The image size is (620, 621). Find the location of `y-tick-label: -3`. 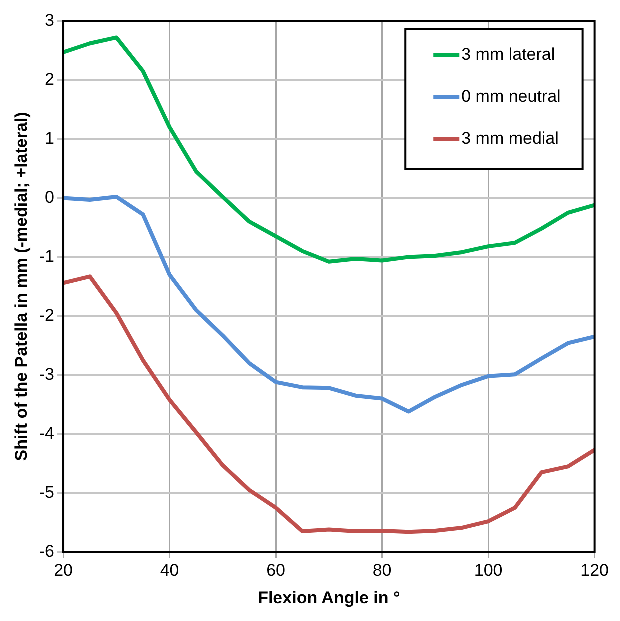

y-tick-label: -3 is located at coordinates (47, 374).